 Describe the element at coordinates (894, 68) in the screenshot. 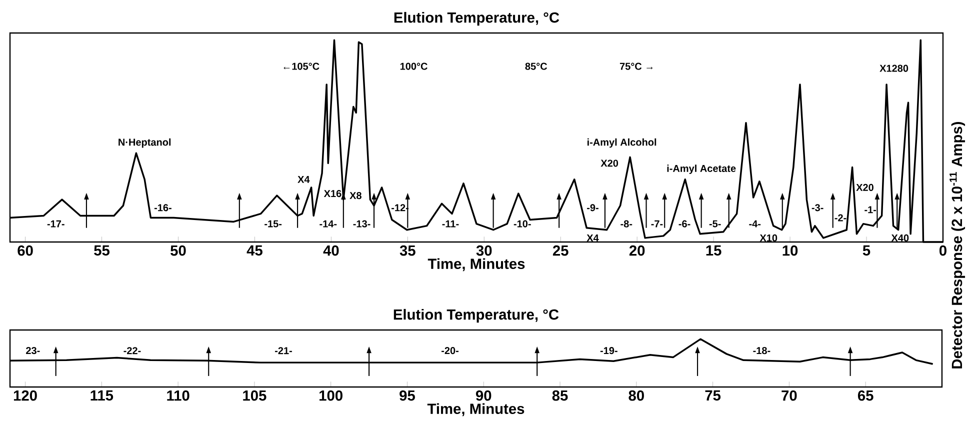

I see `annotation: X1280` at that location.